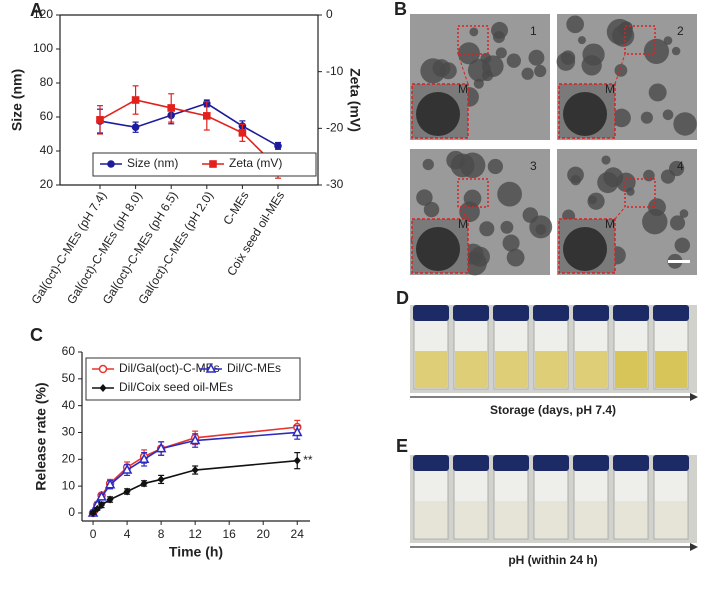 This screenshot has height=595, width=703. Describe the element at coordinates (329, 14) in the screenshot. I see `y2-tick-label: 0` at that location.